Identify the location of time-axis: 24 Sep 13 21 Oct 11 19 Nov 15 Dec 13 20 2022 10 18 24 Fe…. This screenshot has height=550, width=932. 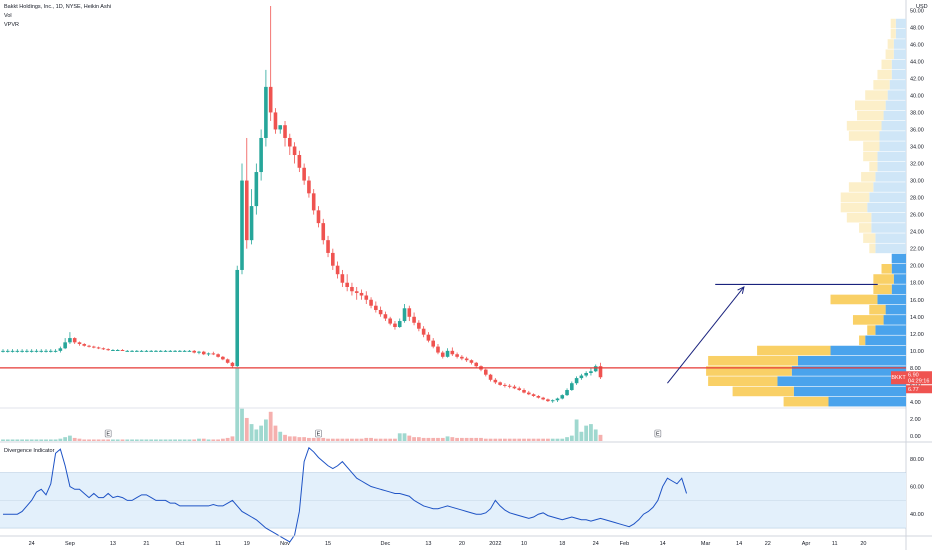
(448, 544).